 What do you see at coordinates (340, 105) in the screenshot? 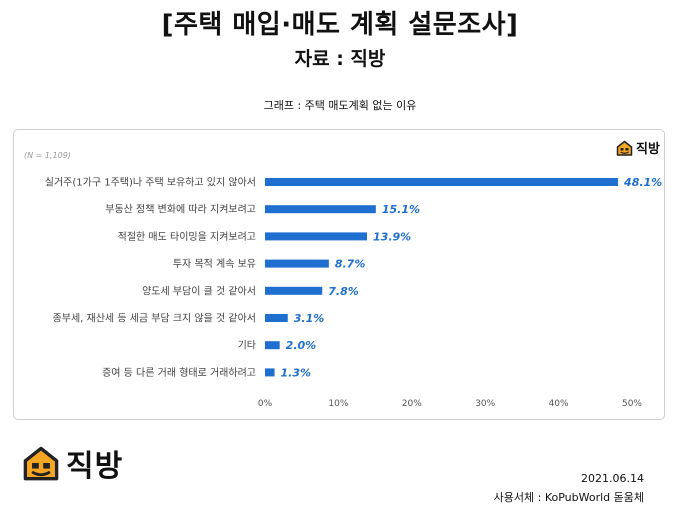
I see `graph-caption: 그래프 : 주택 매도계획 없는 이유` at bounding box center [340, 105].